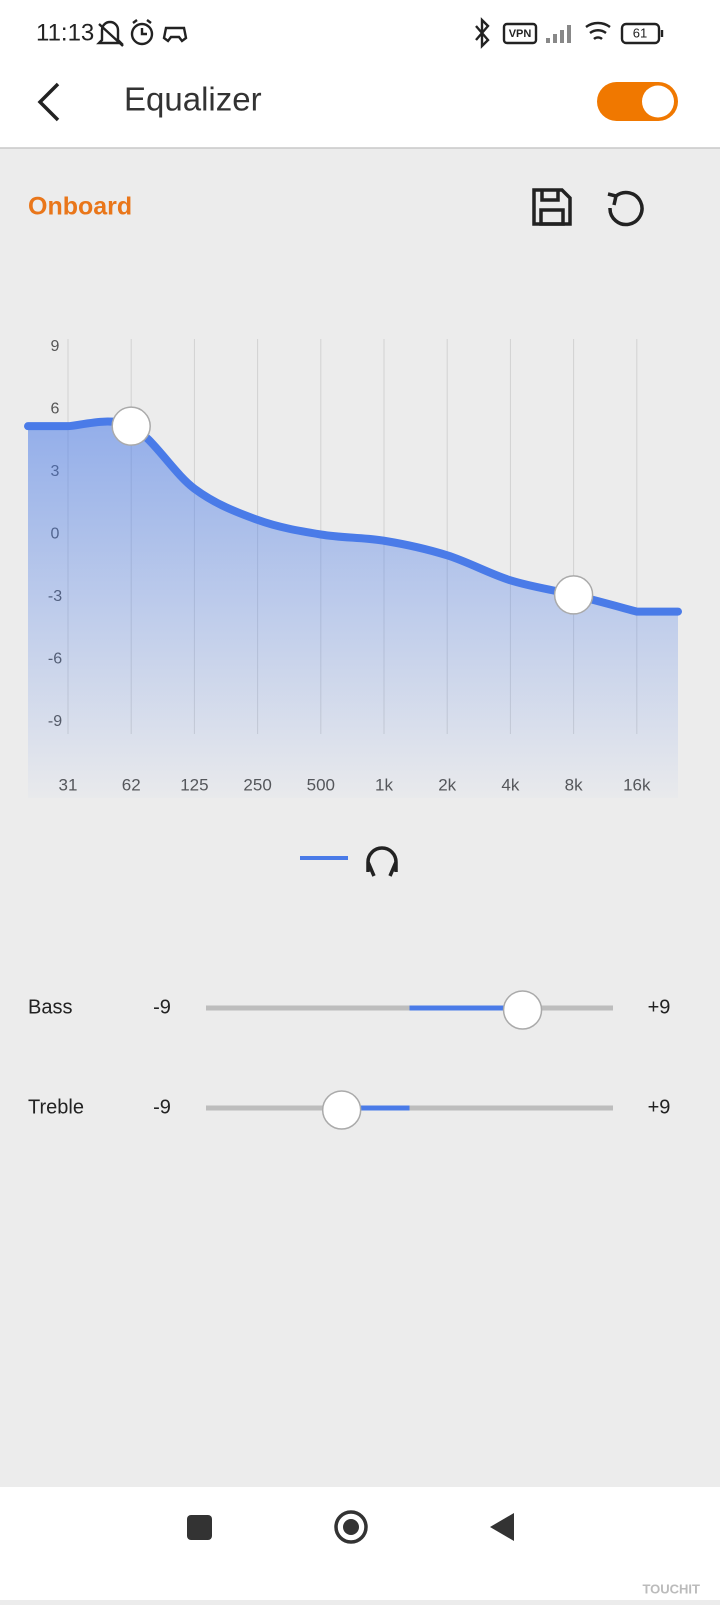  Describe the element at coordinates (193, 99) in the screenshot. I see `screen-title: Equalizer` at that location.